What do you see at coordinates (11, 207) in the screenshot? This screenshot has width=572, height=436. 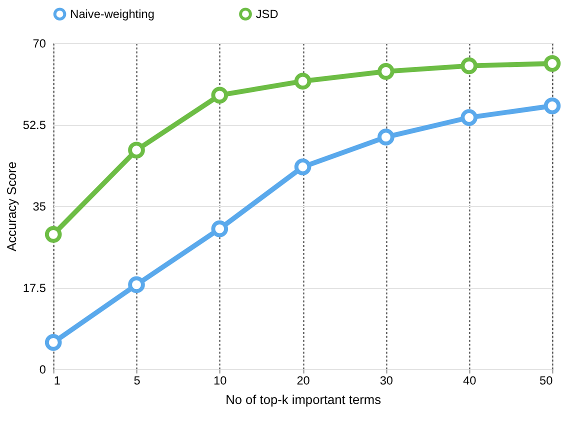 I see `y-axis-title: Accuracy Score` at bounding box center [11, 207].